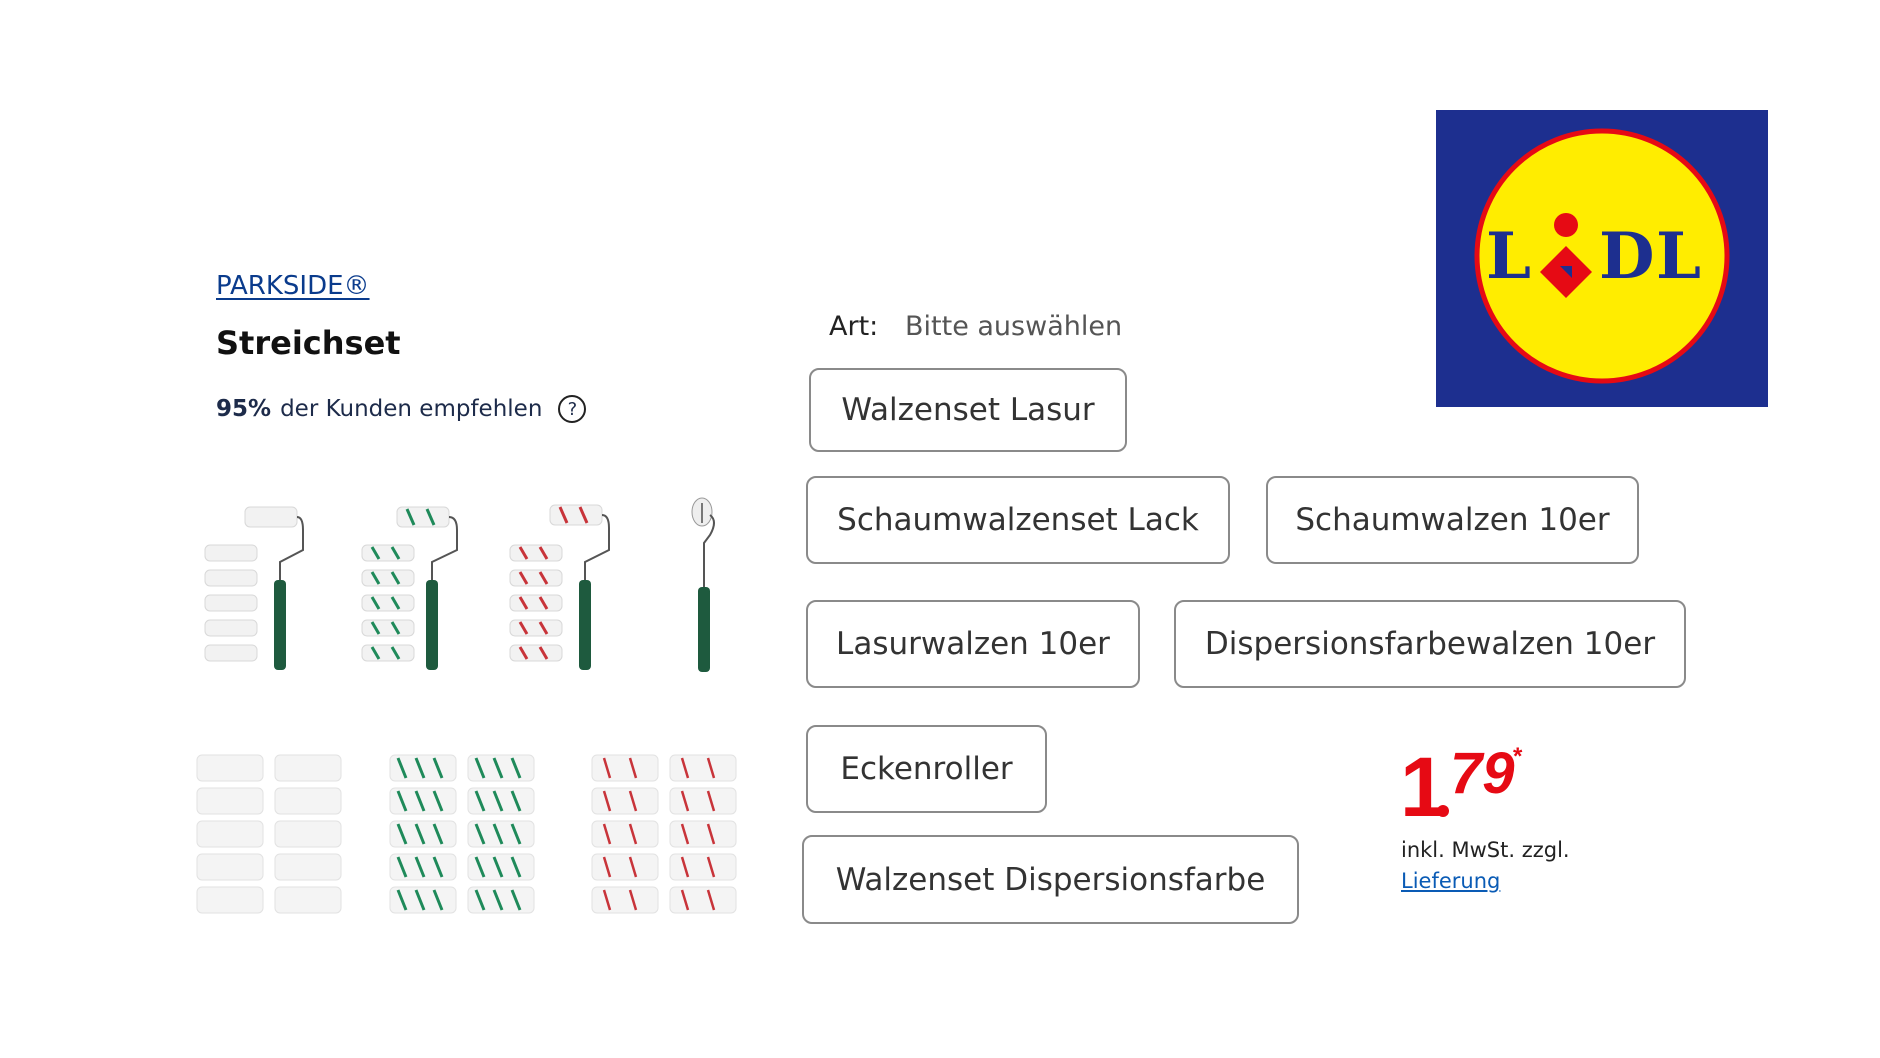 The height and width of the screenshot is (1058, 1880). I want to click on recommendation: 95% der Kunden empfehlen ?, so click(401, 409).